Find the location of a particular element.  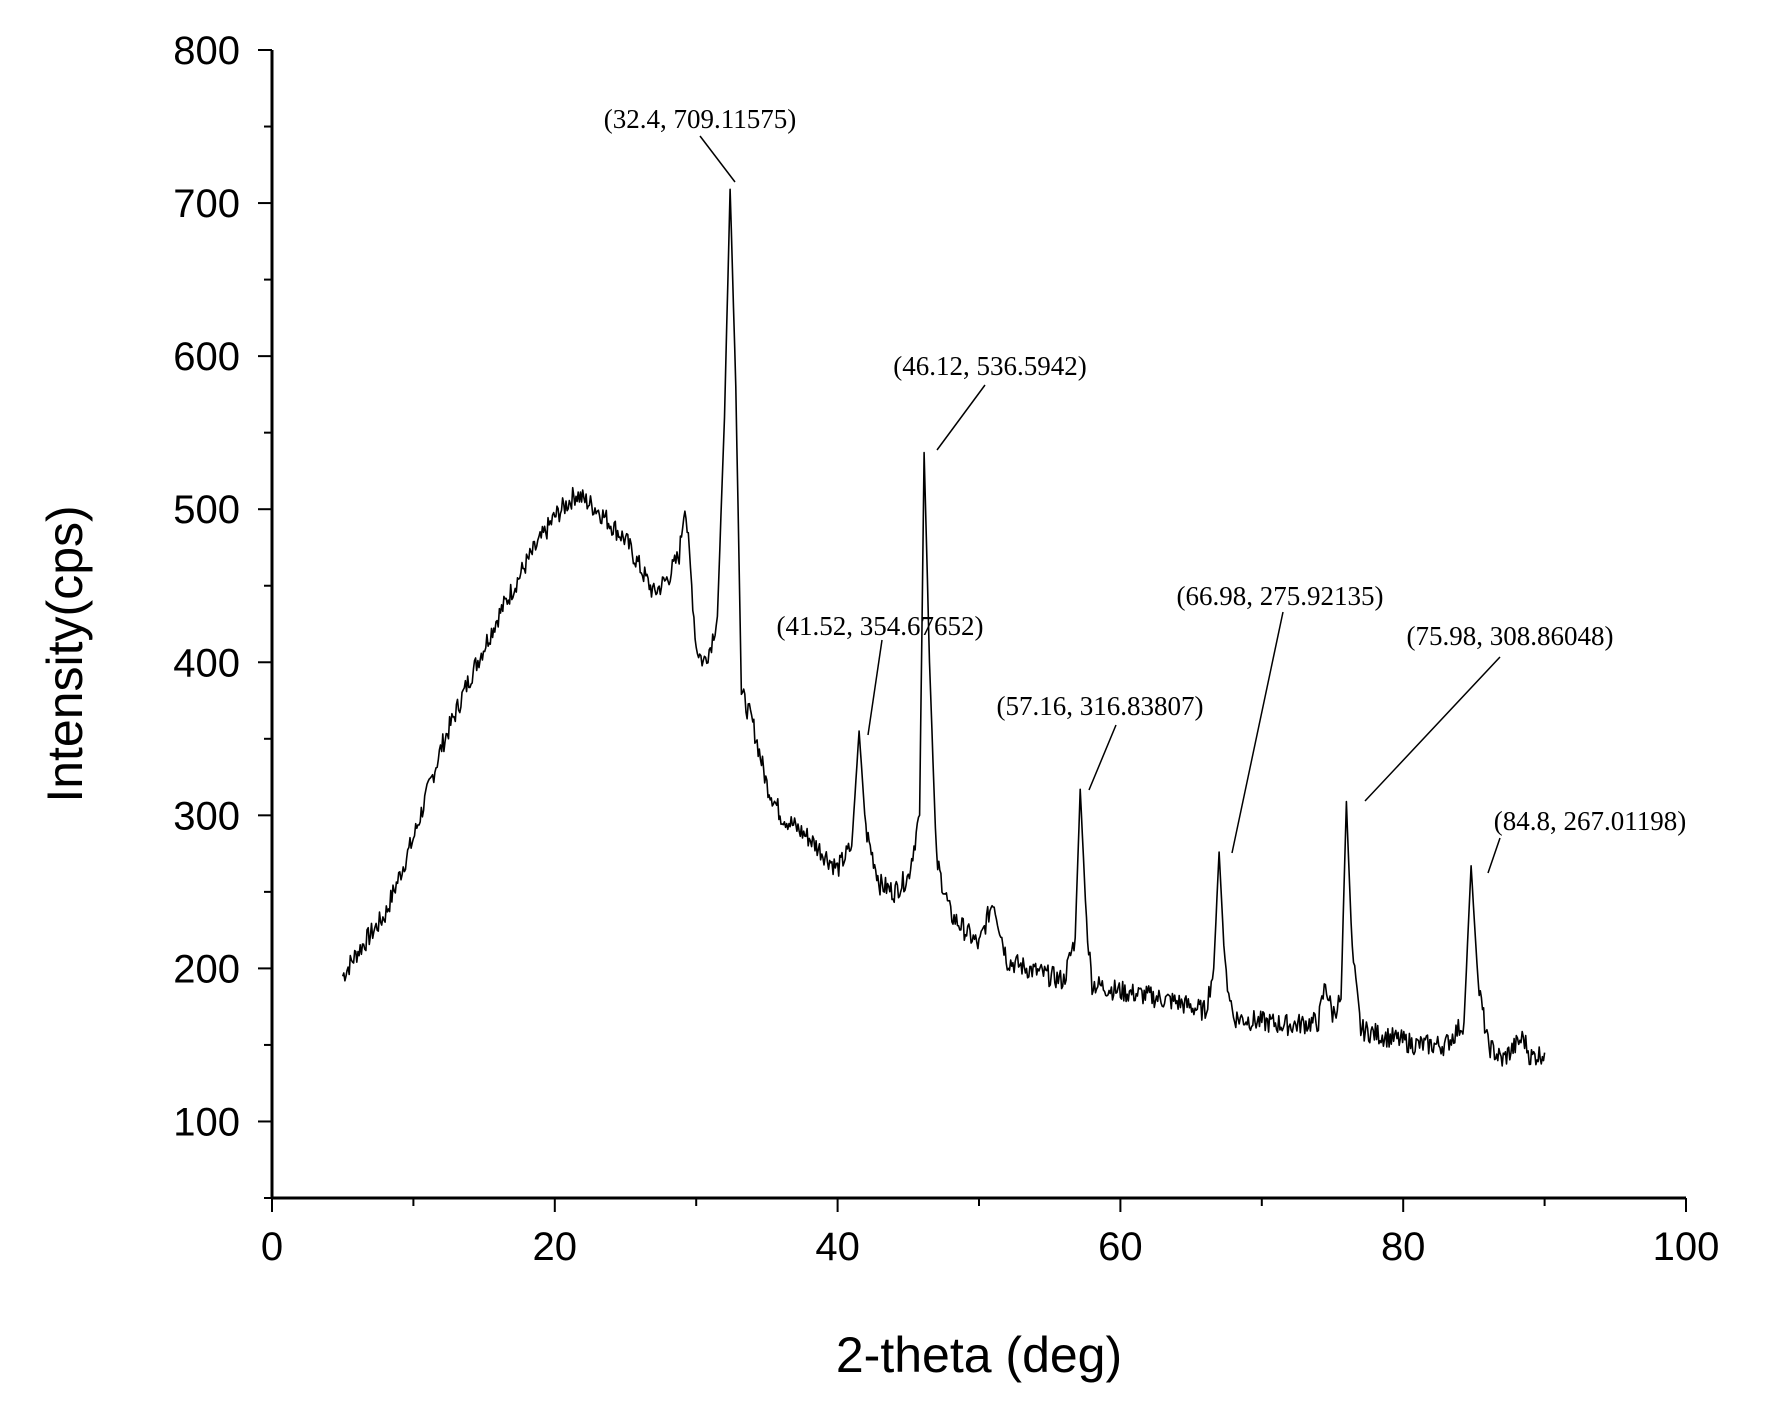

y-ticks: 100 200 300 400 500 600 700 800 is located at coordinates (222, 614).